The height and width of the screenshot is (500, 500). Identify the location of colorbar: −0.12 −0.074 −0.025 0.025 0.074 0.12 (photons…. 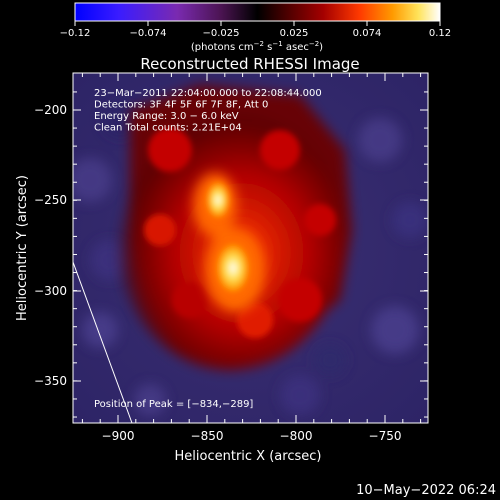
(255, 27).